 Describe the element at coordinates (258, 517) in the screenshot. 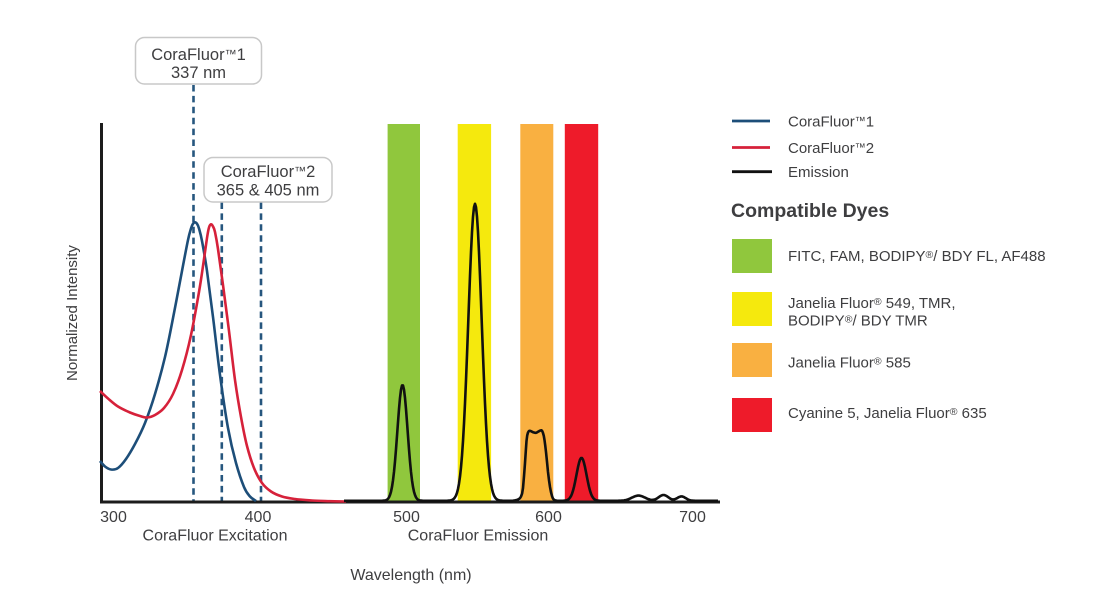

I see `svg-text: 400` at that location.